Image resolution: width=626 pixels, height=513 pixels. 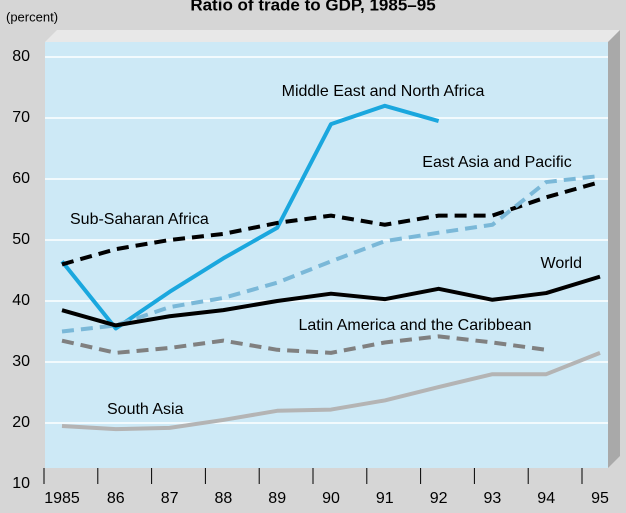 I want to click on x-tick-label: 1985, so click(x=62, y=498).